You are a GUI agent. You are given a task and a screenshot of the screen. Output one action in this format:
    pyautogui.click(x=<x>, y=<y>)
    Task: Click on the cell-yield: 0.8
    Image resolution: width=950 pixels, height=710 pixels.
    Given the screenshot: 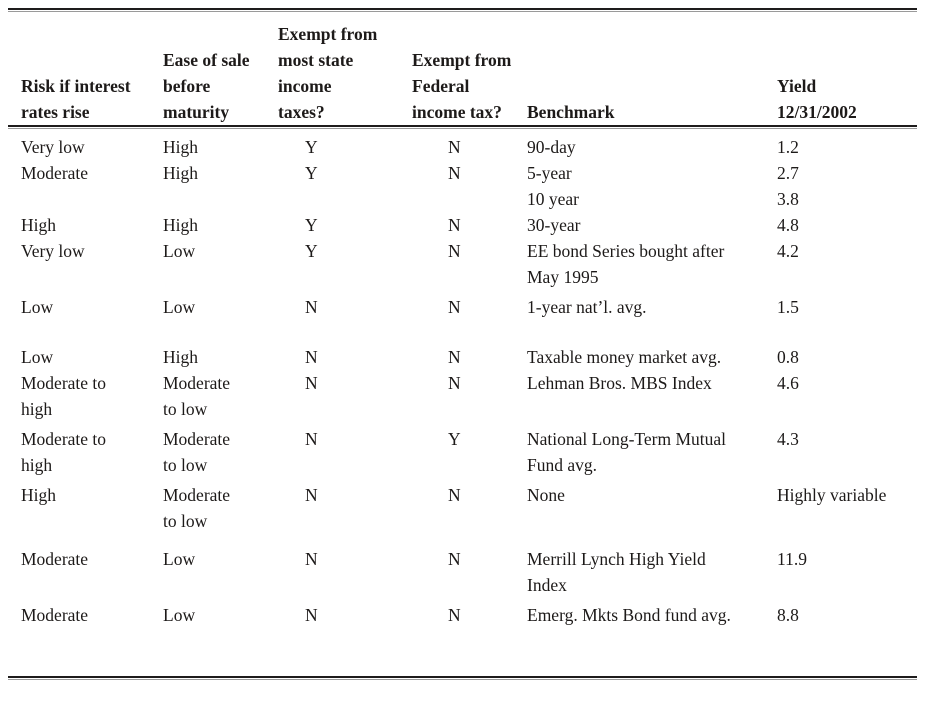 What is the action you would take?
    pyautogui.click(x=788, y=357)
    